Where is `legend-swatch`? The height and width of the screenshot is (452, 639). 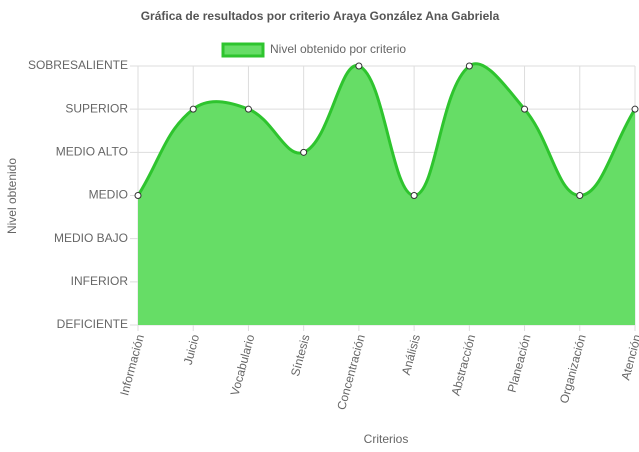 legend-swatch is located at coordinates (243, 50).